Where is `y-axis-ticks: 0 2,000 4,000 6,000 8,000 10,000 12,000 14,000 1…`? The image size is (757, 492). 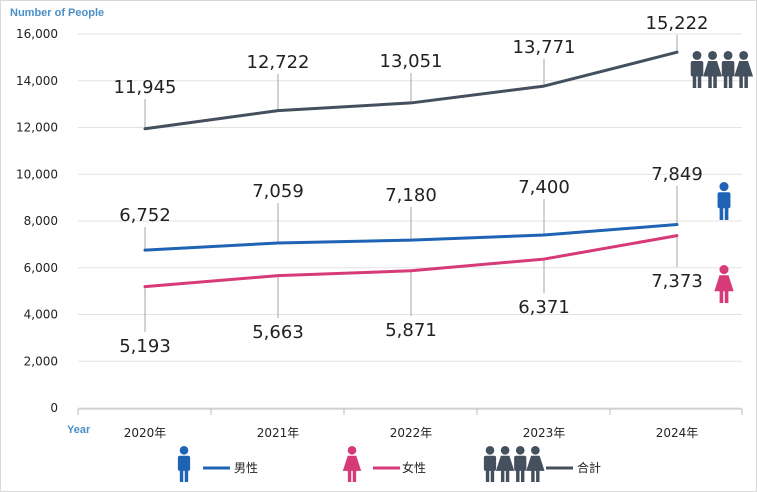 y-axis-ticks: 0 2,000 4,000 6,000 8,000 10,000 12,000 14,000 1… is located at coordinates (37, 221).